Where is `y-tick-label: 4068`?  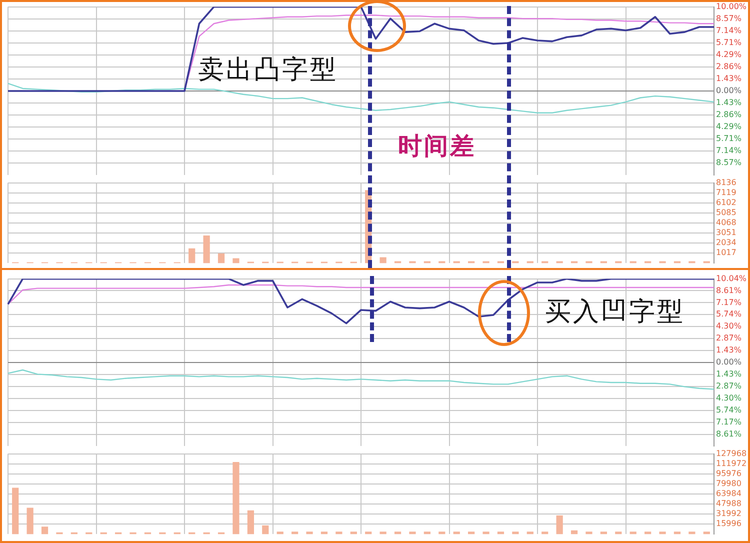
y-tick-label: 4068 is located at coordinates (726, 223).